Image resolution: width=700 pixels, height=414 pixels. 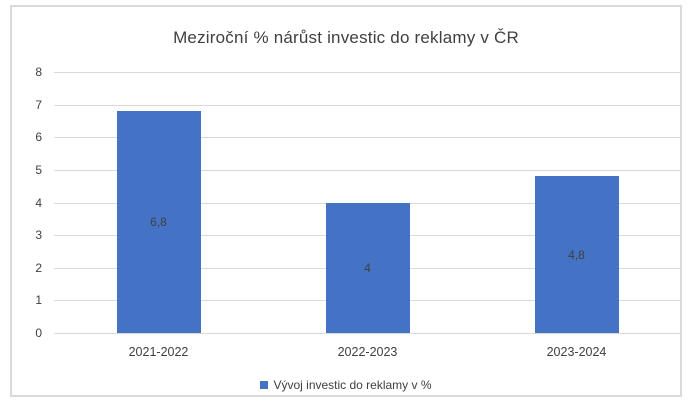 What do you see at coordinates (38, 267) in the screenshot?
I see `y-tick-label: 2` at bounding box center [38, 267].